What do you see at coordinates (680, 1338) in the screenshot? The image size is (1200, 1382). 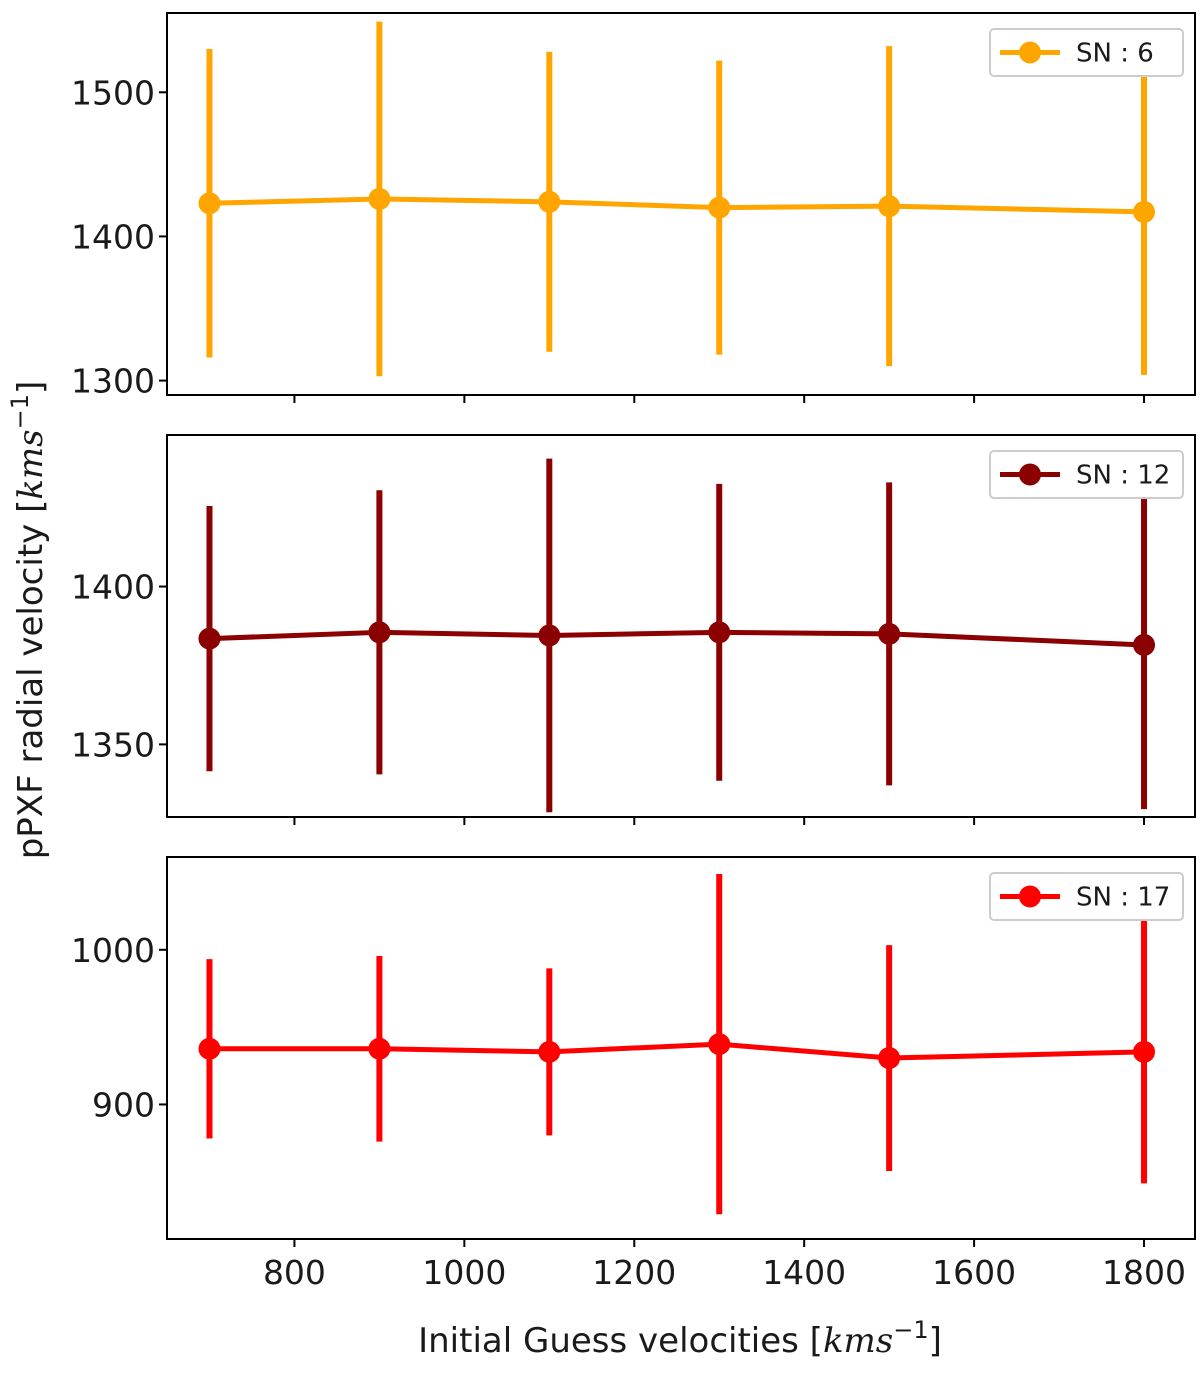 I see `x-axis-label: Initial Guess velocities [kms−1]` at bounding box center [680, 1338].